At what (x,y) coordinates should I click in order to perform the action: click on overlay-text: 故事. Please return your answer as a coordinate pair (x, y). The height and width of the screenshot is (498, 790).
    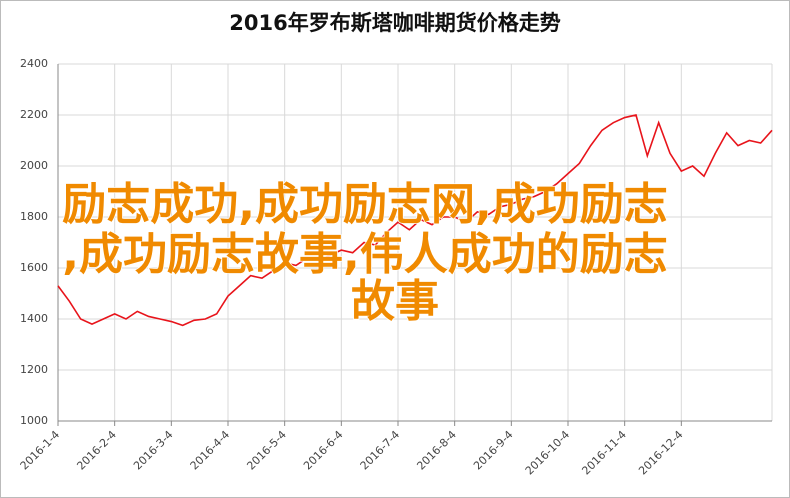
    Looking at the image, I should click on (395, 301).